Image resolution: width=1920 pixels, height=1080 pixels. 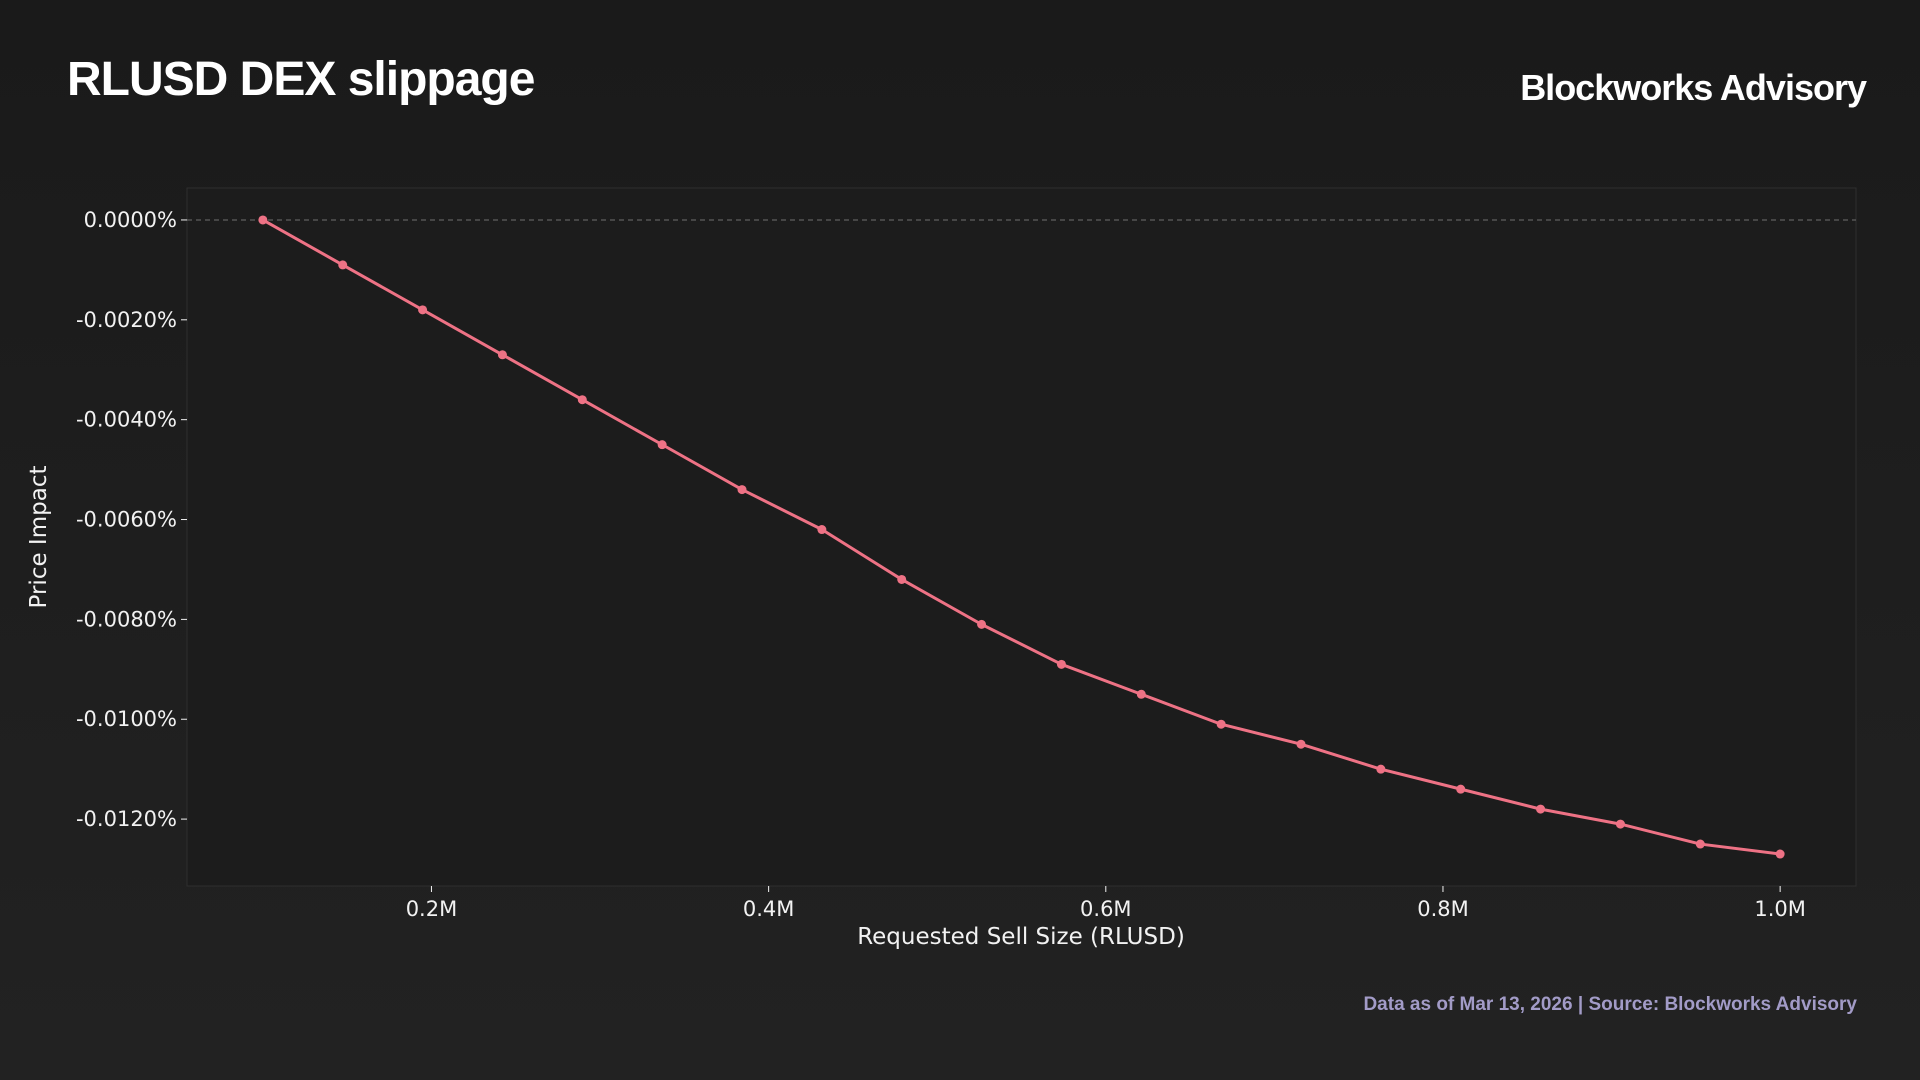 What do you see at coordinates (1693, 87) in the screenshot?
I see `brand-logo: Blockworks Advisory` at bounding box center [1693, 87].